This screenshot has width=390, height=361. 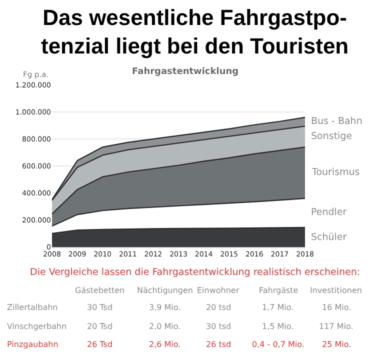 What do you see at coordinates (278, 290) in the screenshot?
I see `text: Fahrgäste` at bounding box center [278, 290].